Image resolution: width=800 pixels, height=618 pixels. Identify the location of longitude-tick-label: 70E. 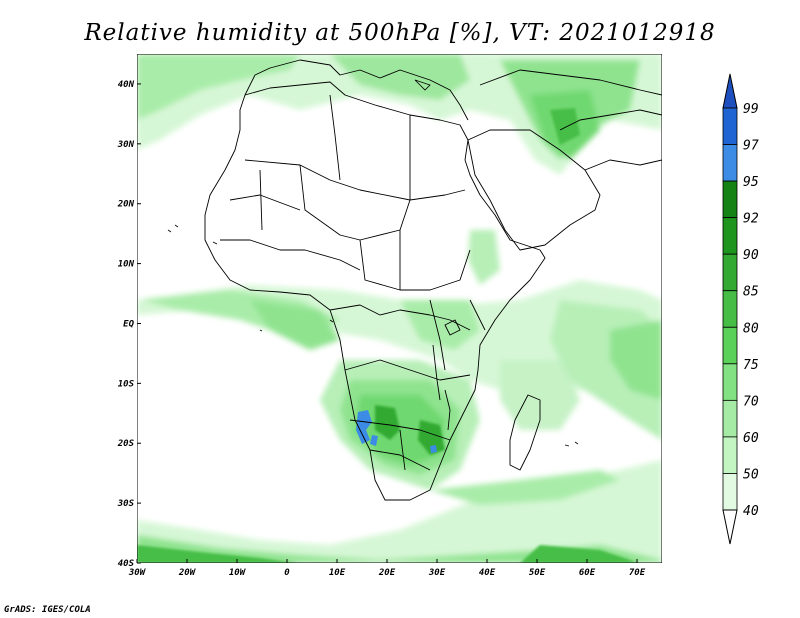
(637, 573).